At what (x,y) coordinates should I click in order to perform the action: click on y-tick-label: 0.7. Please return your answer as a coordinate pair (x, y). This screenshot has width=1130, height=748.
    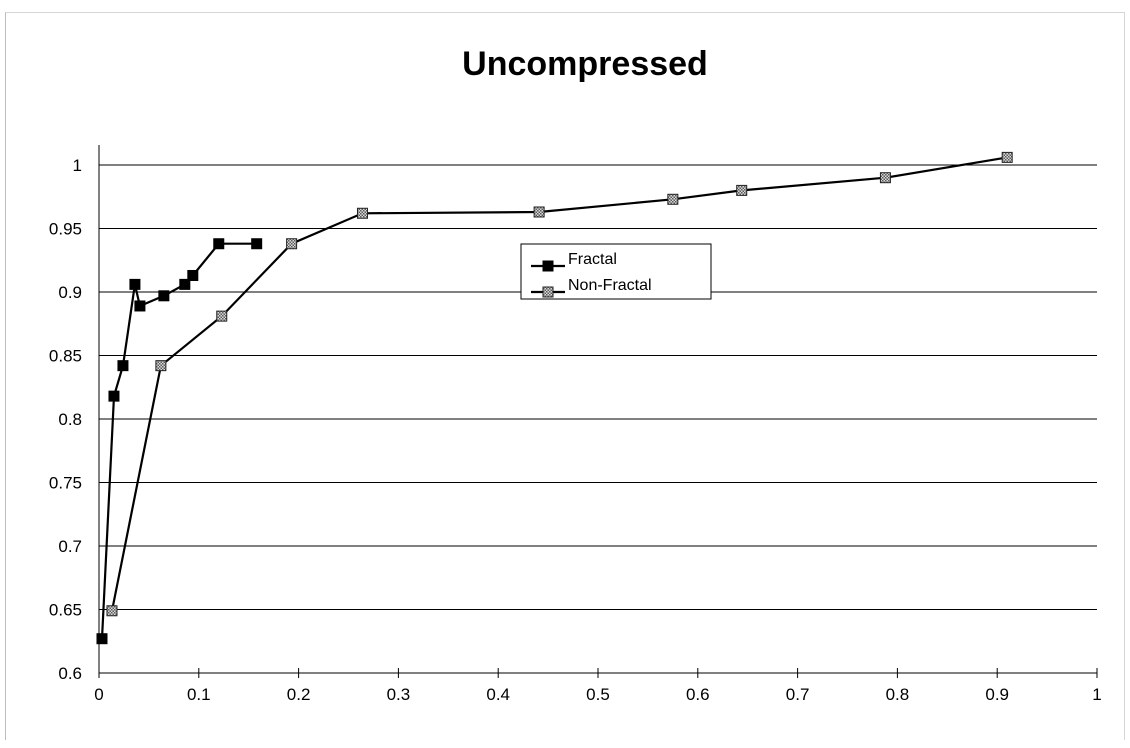
    Looking at the image, I should click on (70, 546).